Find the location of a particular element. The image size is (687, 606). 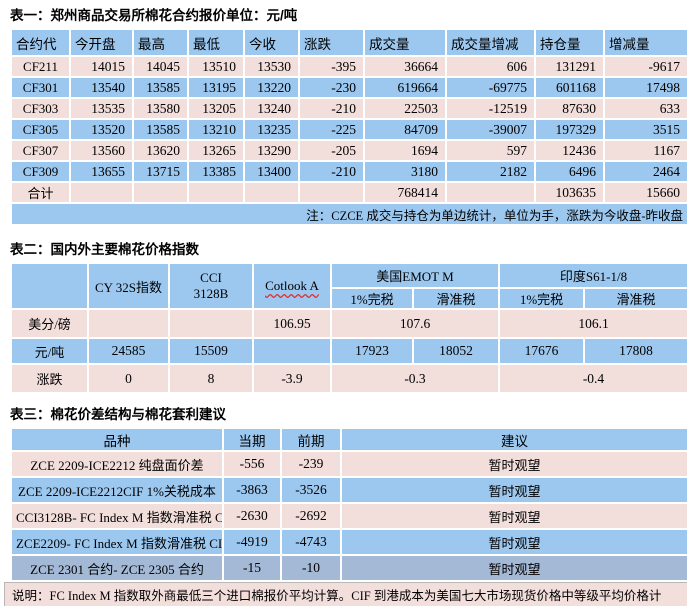

table3-header-row: 品种 当期 前期 建议 is located at coordinates (348, 439).